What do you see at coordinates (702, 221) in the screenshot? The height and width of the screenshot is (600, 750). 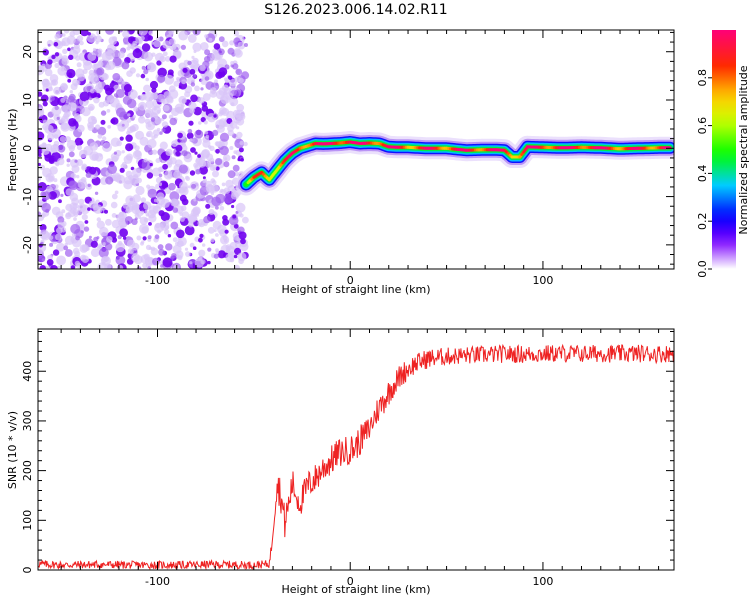 I see `colorbar-tick-label: 0.2` at bounding box center [702, 221].